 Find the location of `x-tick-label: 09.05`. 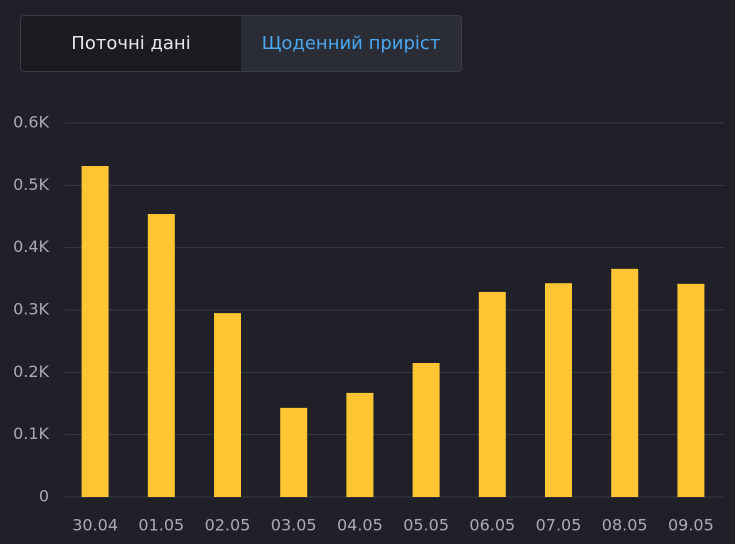

x-tick-label: 09.05 is located at coordinates (691, 525).